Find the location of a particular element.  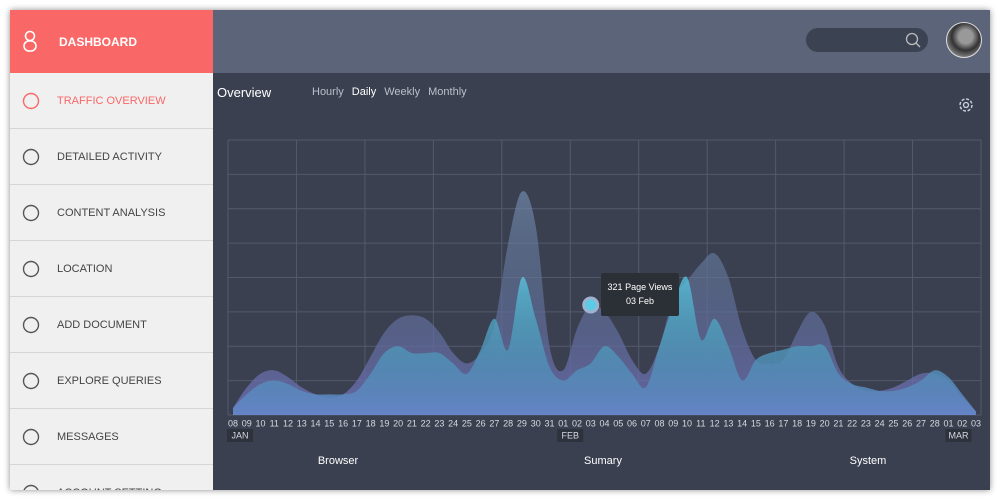

x-tick-label: 15 is located at coordinates (329, 423).